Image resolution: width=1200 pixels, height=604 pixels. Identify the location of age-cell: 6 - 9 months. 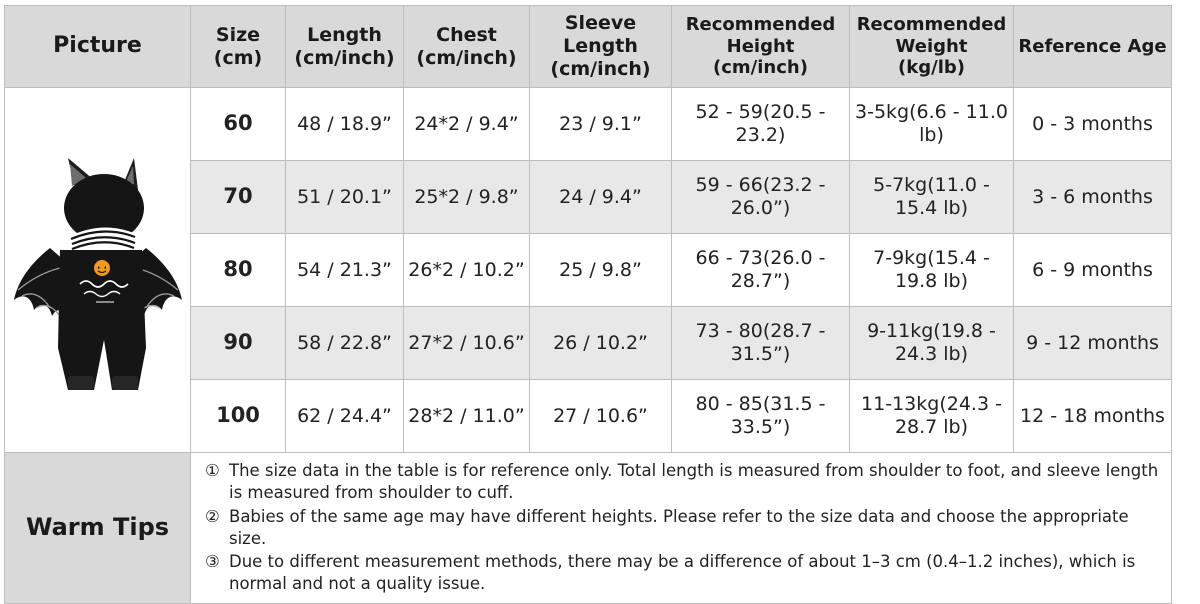
(1092, 270).